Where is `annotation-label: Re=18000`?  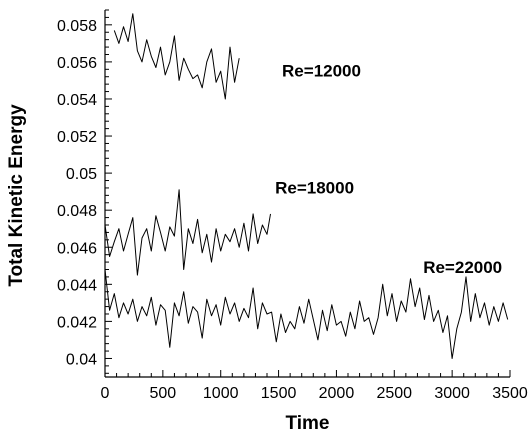 annotation-label: Re=18000 is located at coordinates (314, 188).